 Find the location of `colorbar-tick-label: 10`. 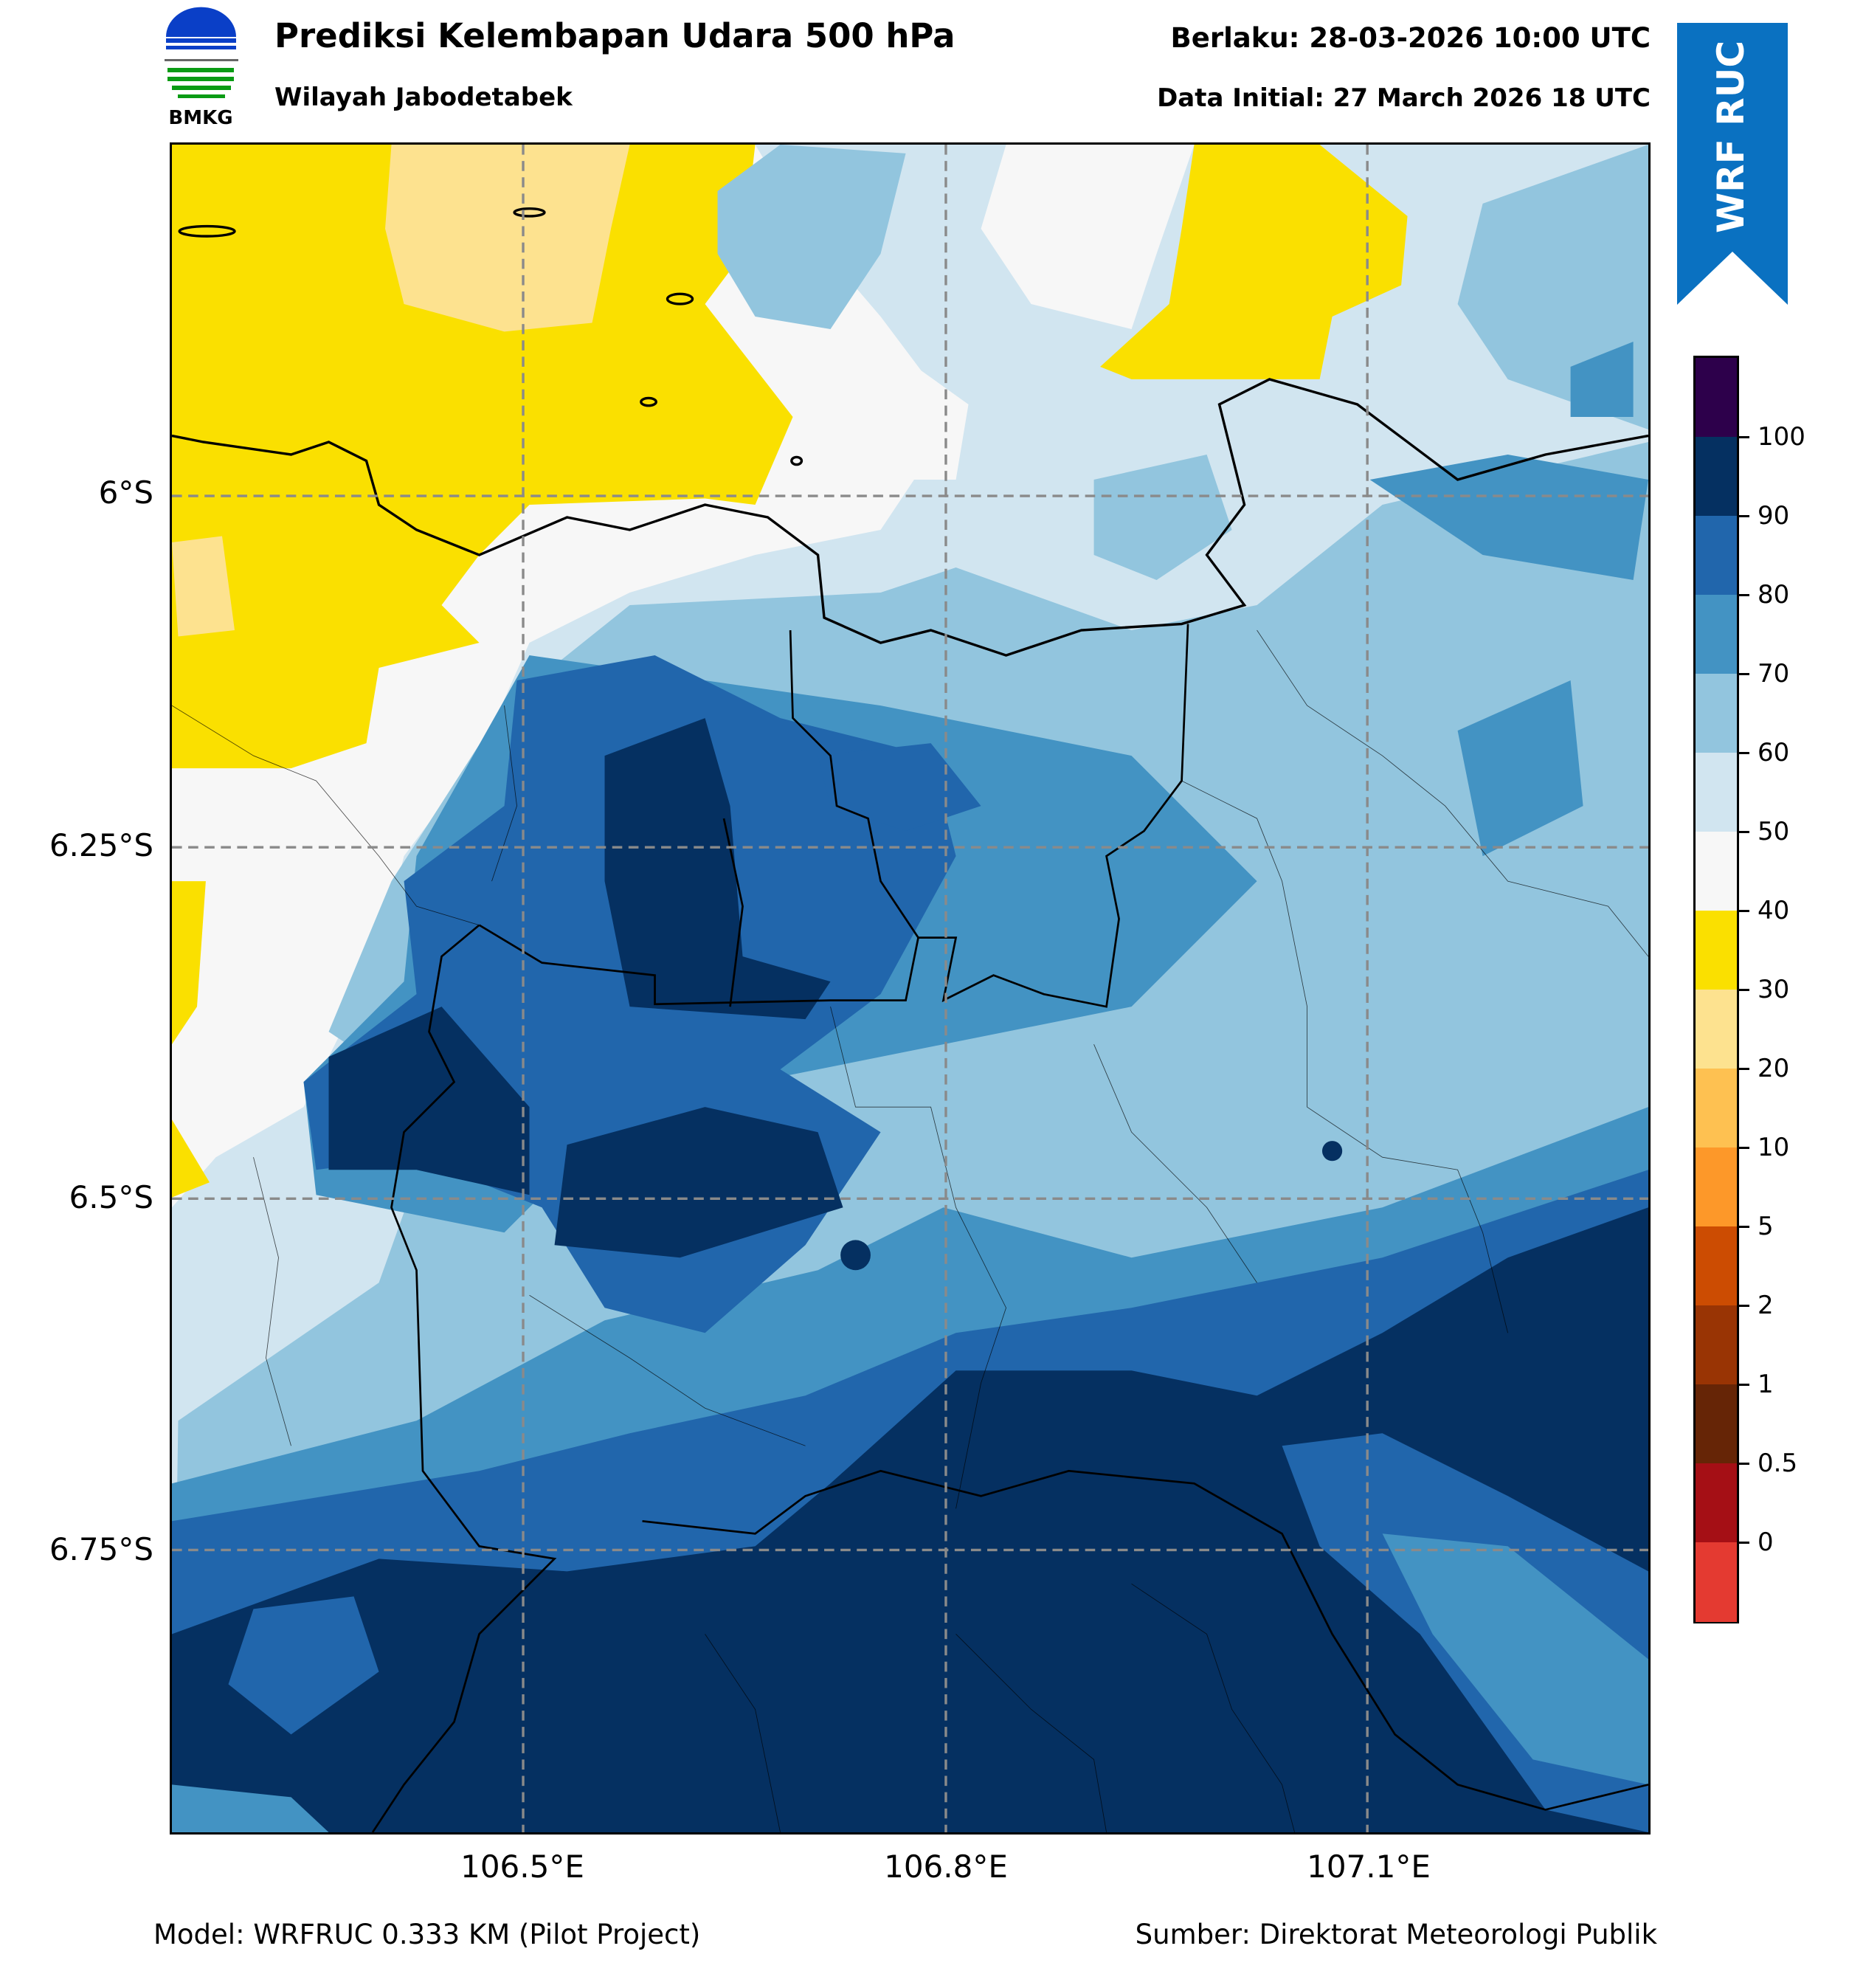

colorbar-tick-label: 10 is located at coordinates (1774, 1147).